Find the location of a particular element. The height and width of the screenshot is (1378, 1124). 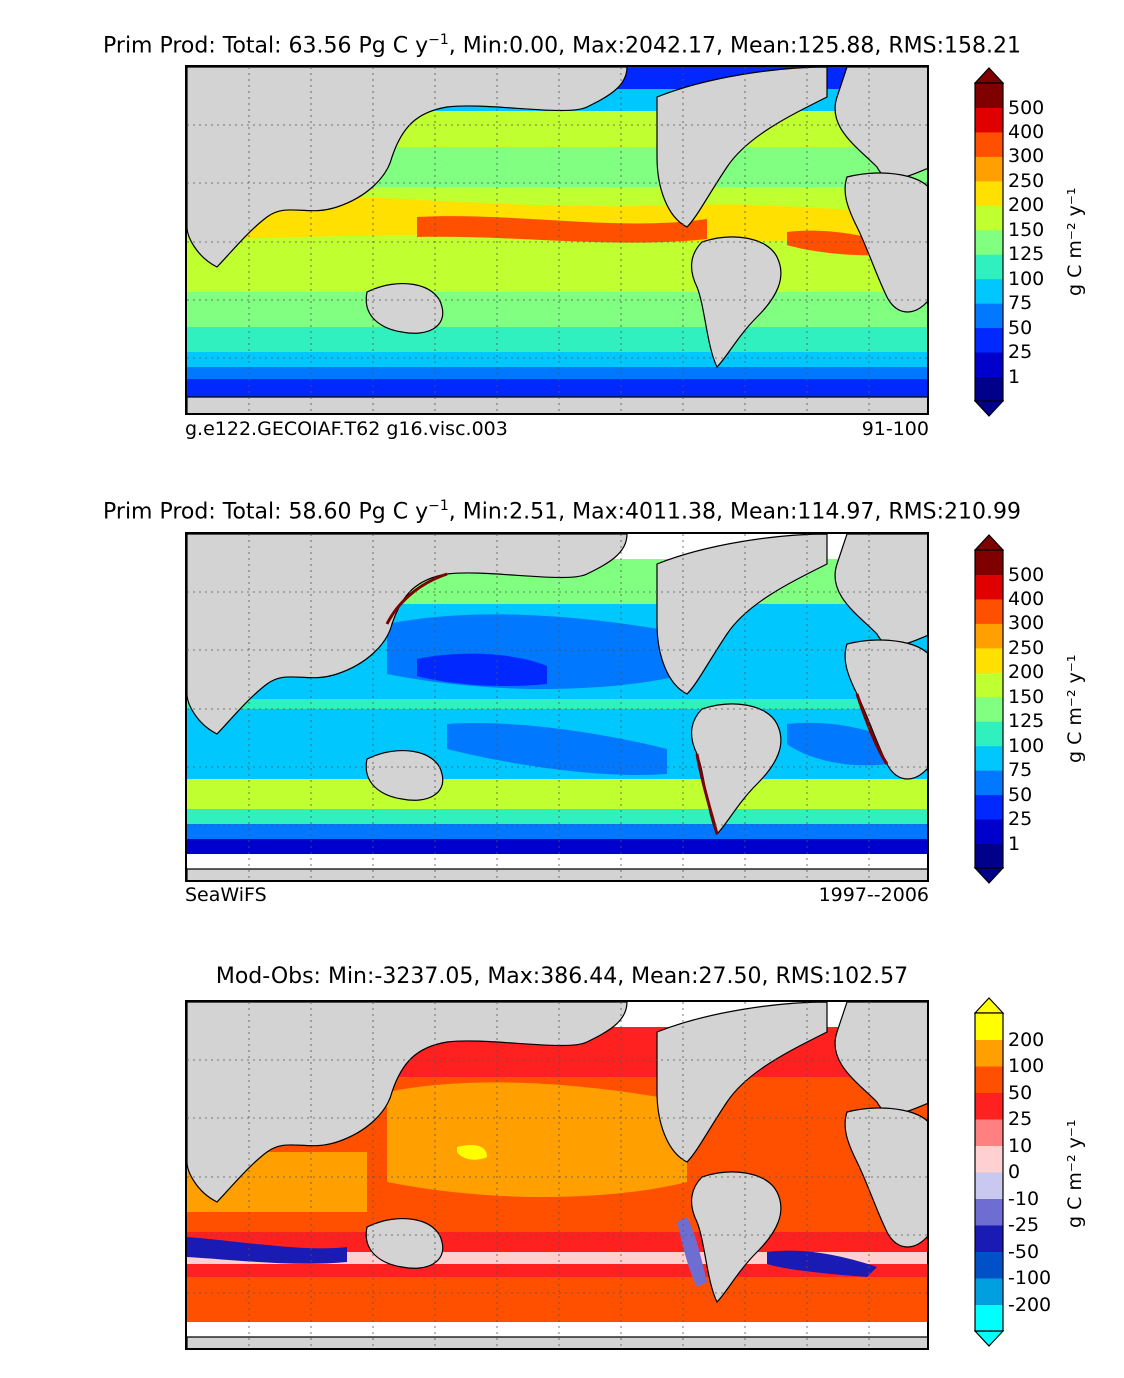

panel-2-caption-right: 1997--2006 is located at coordinates (873, 895).